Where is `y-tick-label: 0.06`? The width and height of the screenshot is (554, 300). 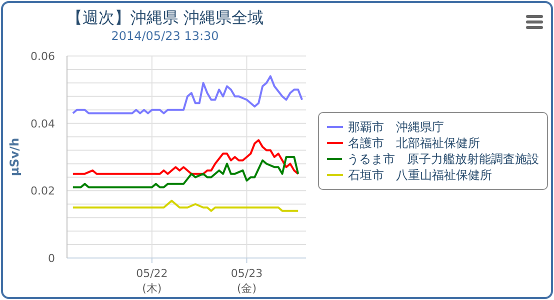 y-tick-label: 0.06 is located at coordinates (42, 56).